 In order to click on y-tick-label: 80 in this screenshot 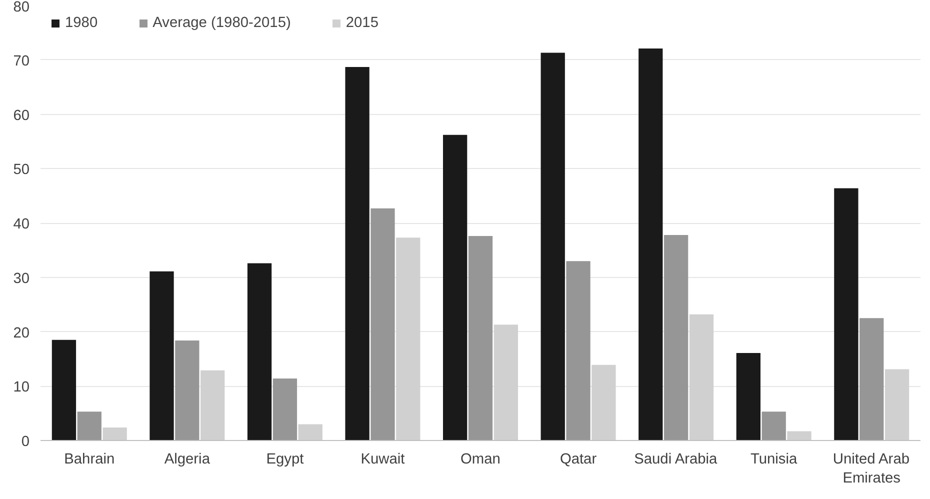, I will do `click(21, 8)`.